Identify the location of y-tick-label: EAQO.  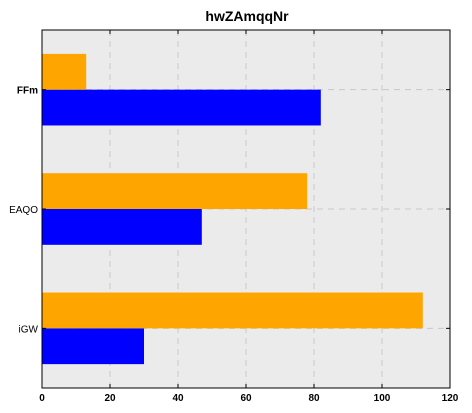
(23, 210).